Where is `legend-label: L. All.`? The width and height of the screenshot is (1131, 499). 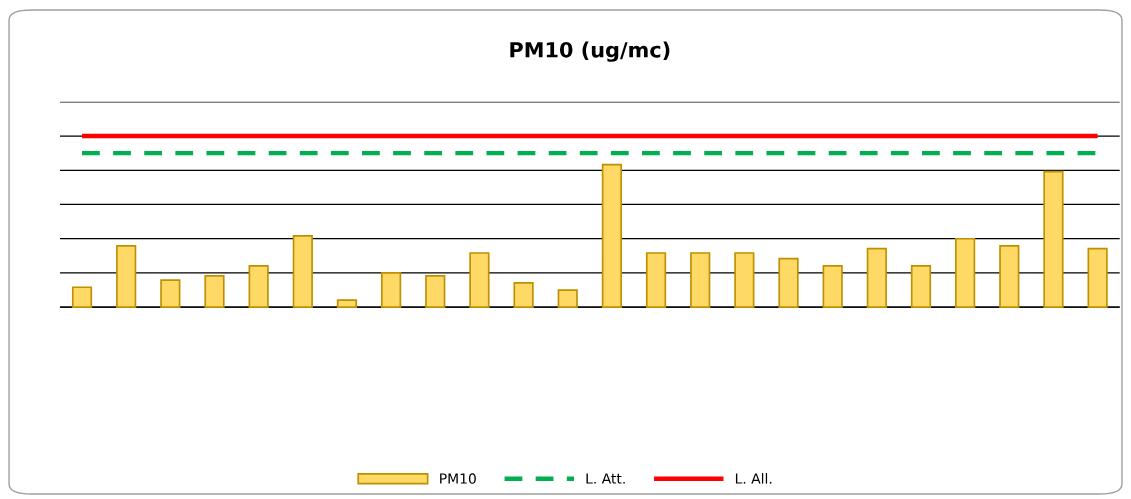 legend-label: L. All. is located at coordinates (753, 478).